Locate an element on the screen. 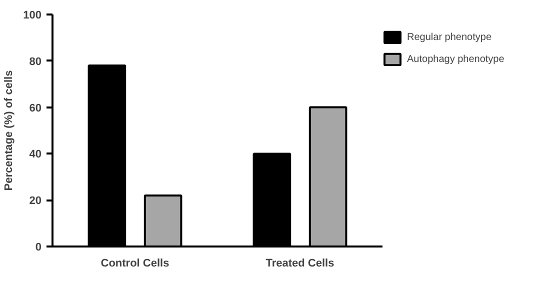 The image size is (550, 287). legend-label: Autophagy phenotype is located at coordinates (455, 59).